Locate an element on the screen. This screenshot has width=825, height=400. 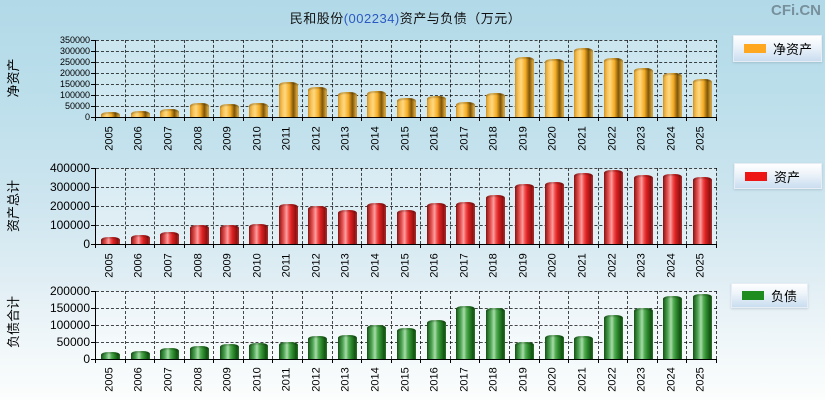
total-assets-xtick-label: 2012 is located at coordinates (316, 265).